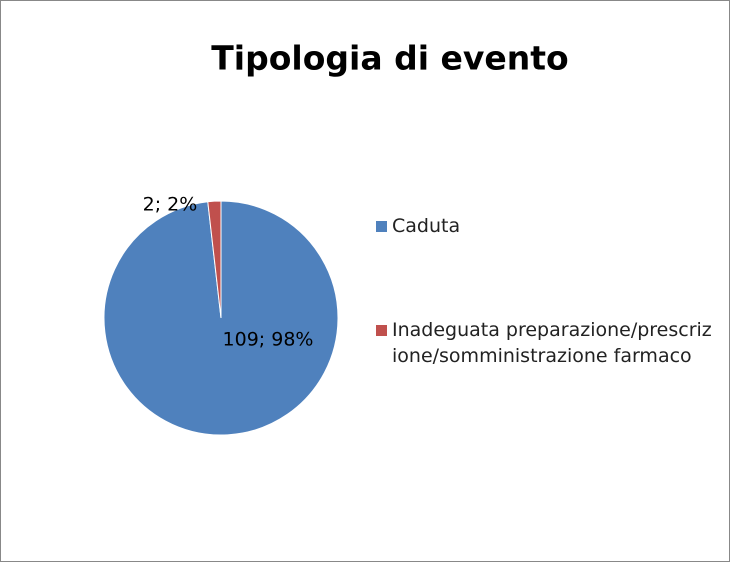 The height and width of the screenshot is (563, 731). What do you see at coordinates (389, 58) in the screenshot?
I see `chart-title: Tipologia di evento` at bounding box center [389, 58].